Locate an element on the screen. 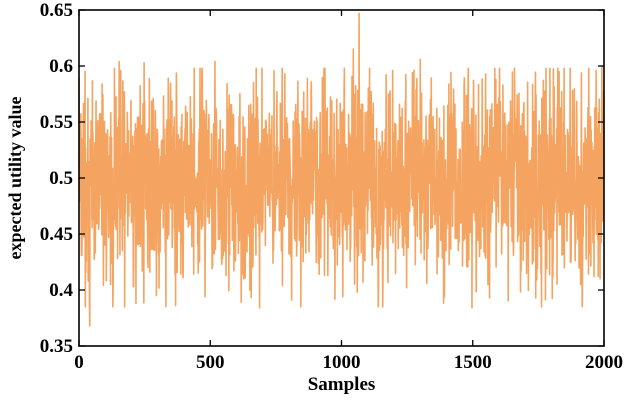 This screenshot has width=628, height=401. x-axis-label: Samples is located at coordinates (342, 384).